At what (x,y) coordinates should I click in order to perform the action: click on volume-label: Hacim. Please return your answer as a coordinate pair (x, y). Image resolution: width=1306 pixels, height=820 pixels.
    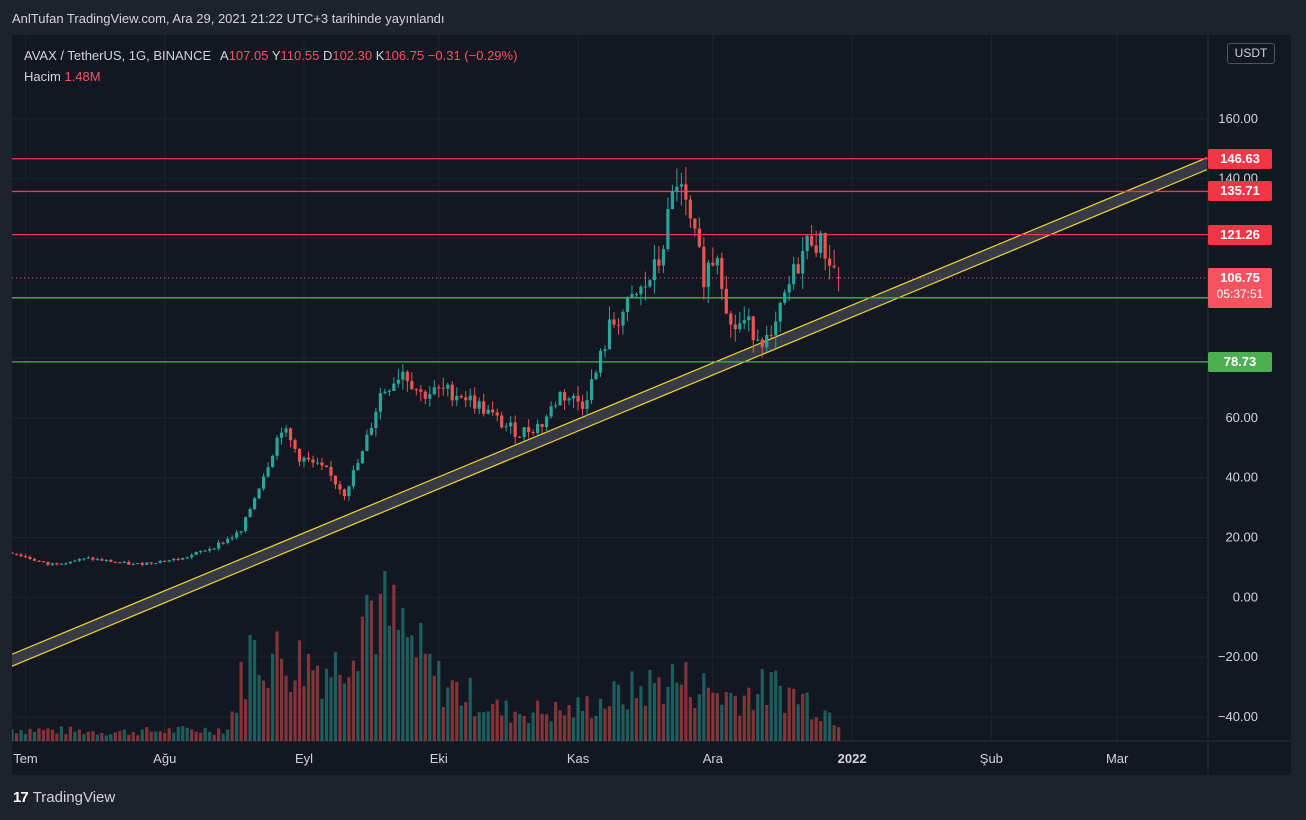
    Looking at the image, I should click on (42, 76).